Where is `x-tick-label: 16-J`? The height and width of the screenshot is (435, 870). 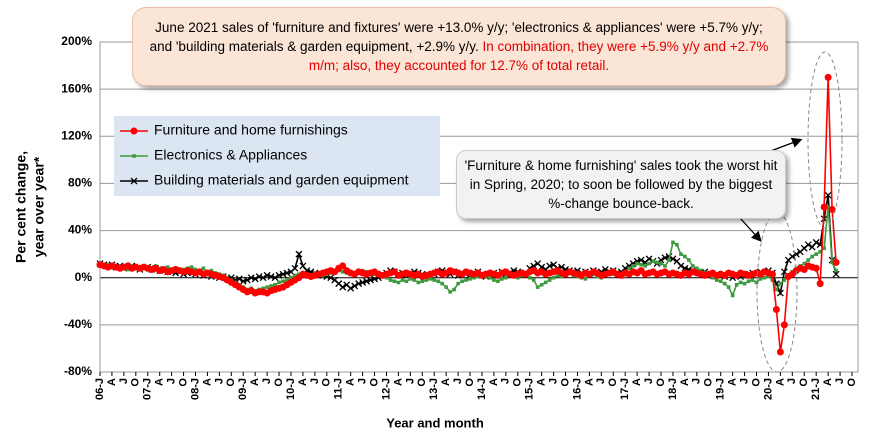 x-tick-label: 16-J is located at coordinates (577, 389).